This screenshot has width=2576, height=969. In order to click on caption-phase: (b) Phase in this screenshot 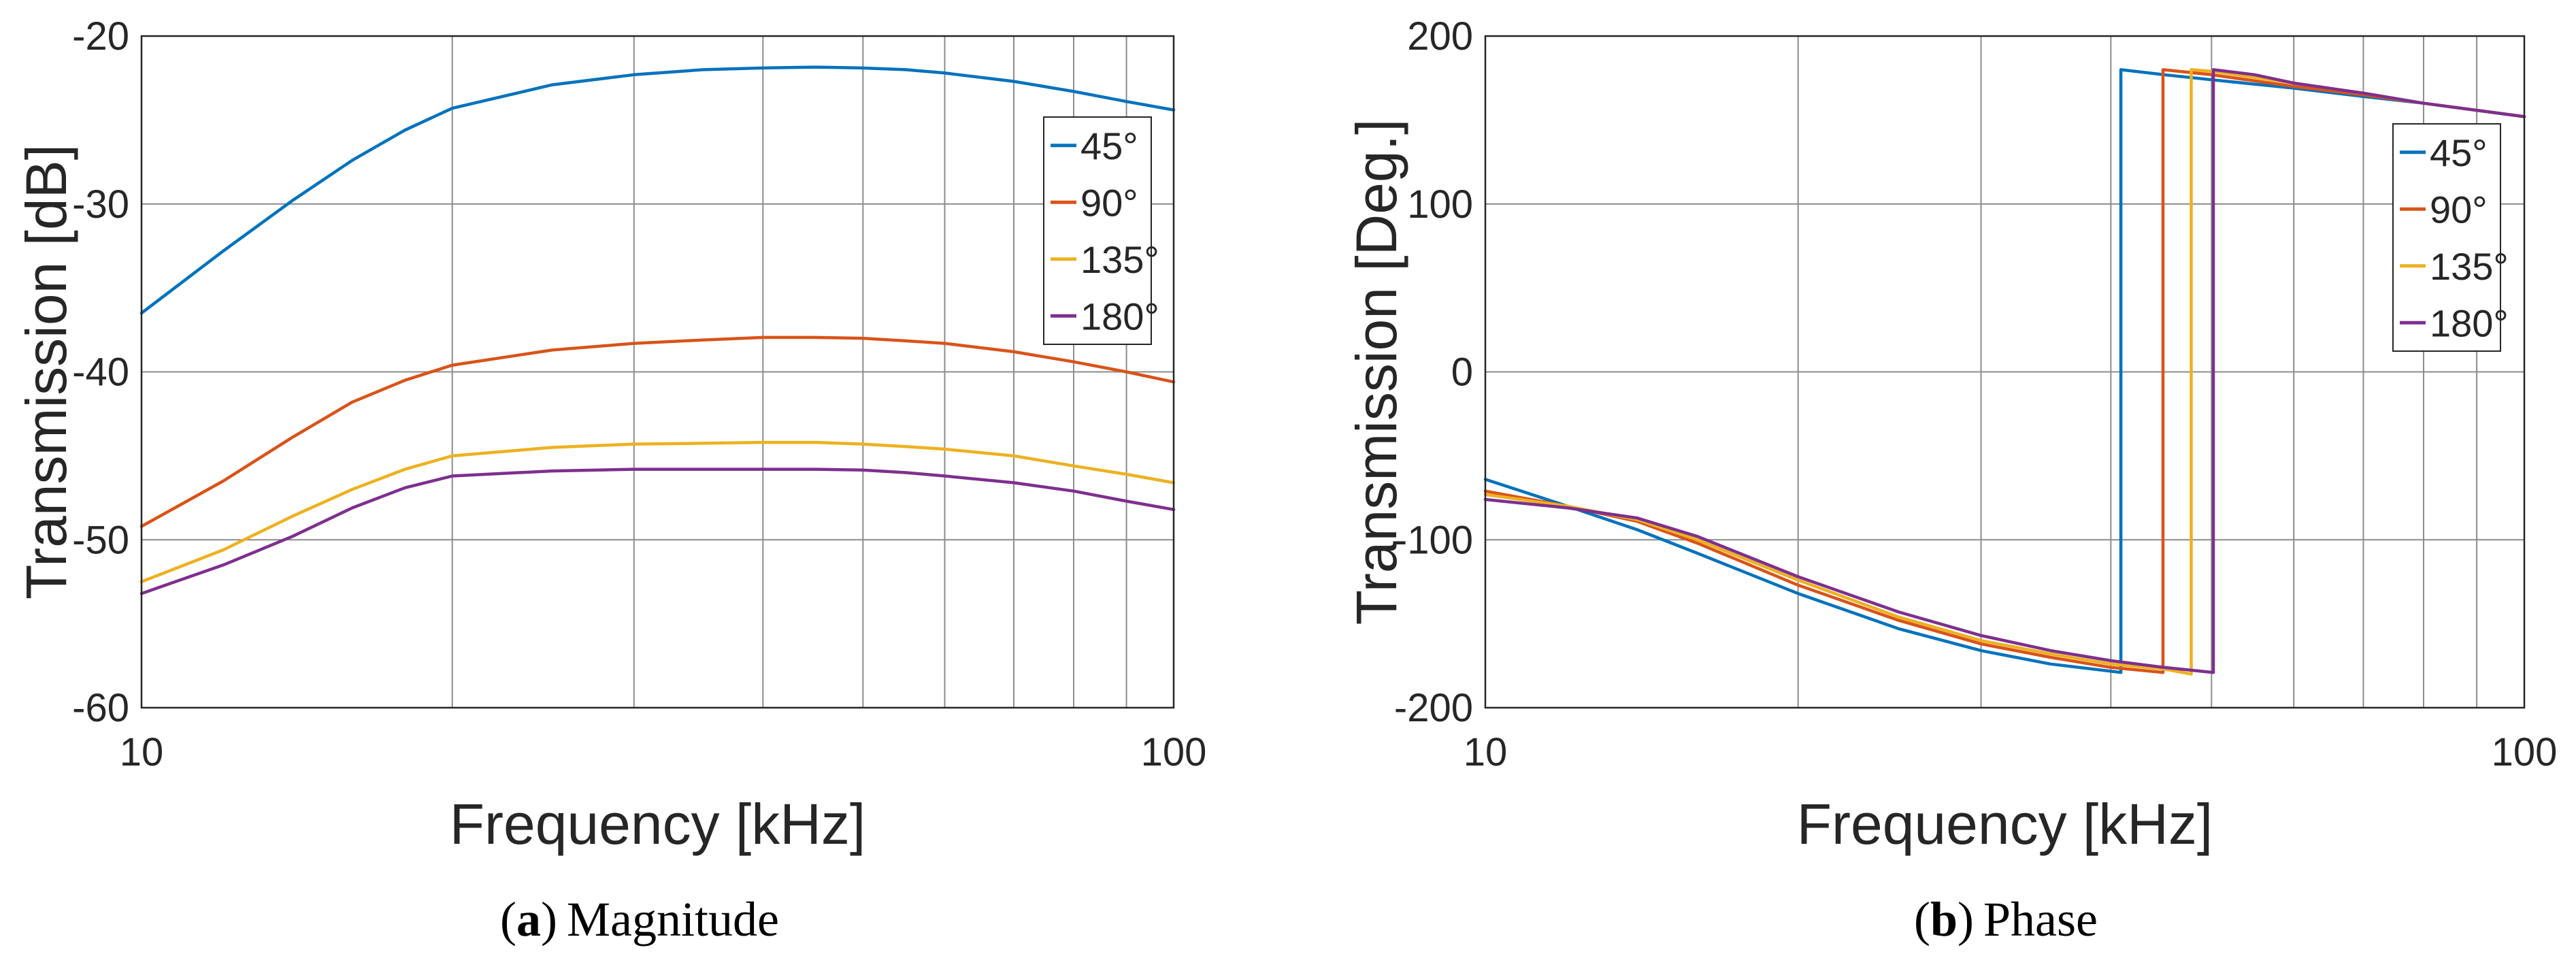, I will do `click(2006, 919)`.